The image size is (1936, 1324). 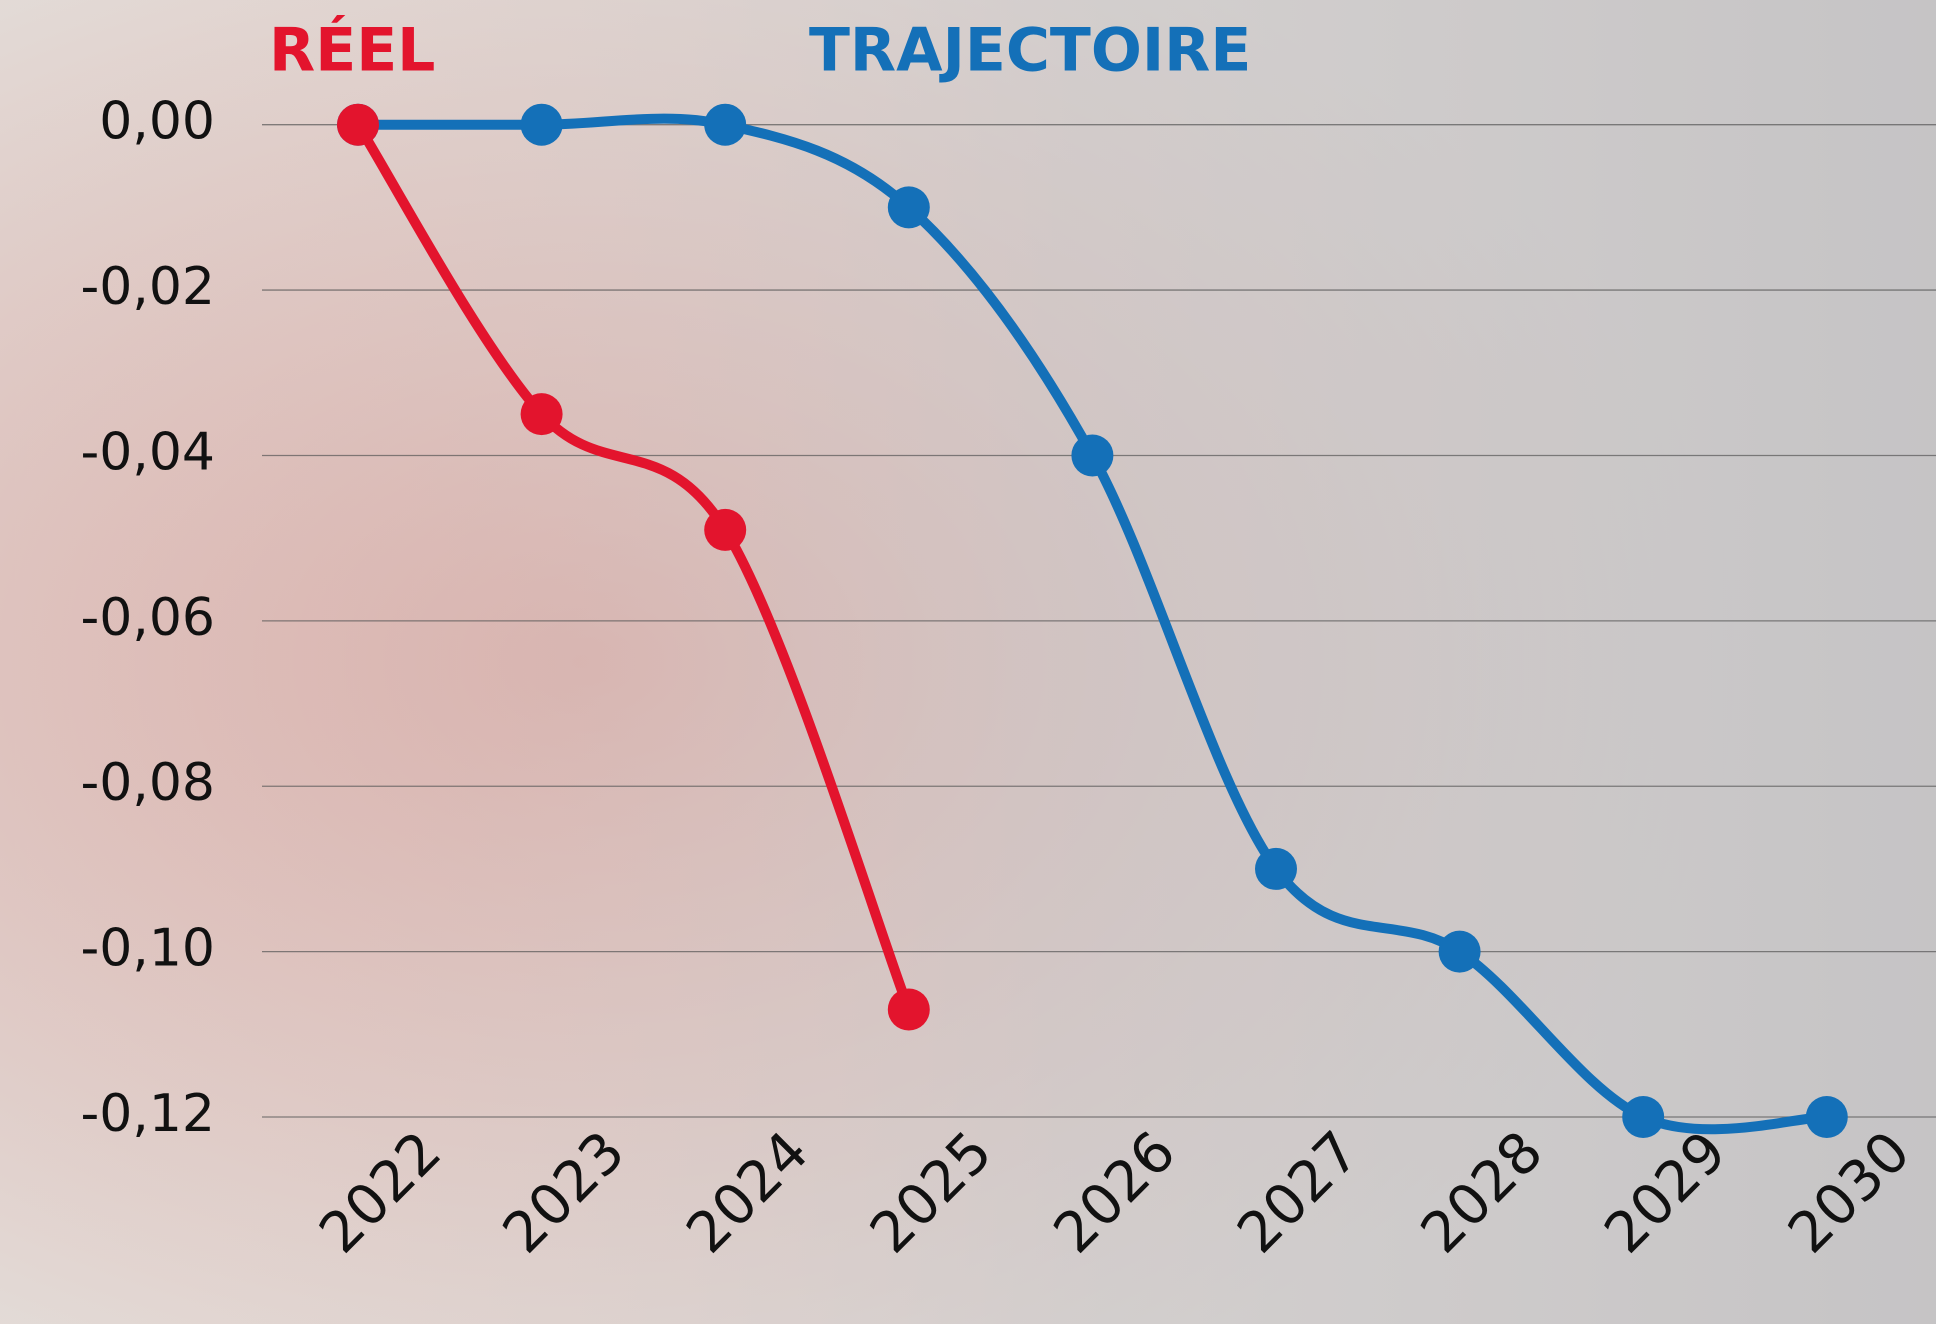 I want to click on y-tick-label: -0,04, so click(x=147, y=452).